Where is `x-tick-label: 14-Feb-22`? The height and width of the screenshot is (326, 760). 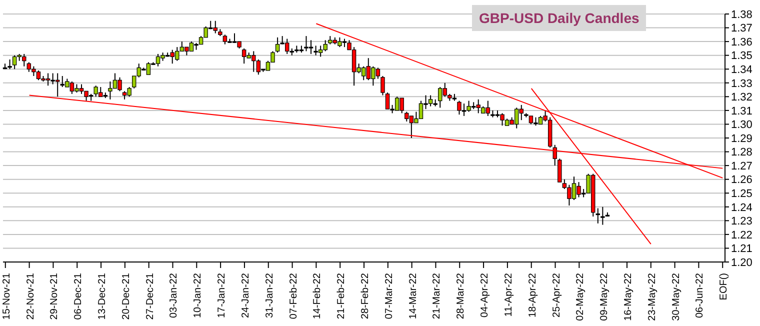
x-tick-label: 14-Feb-22 is located at coordinates (318, 296).